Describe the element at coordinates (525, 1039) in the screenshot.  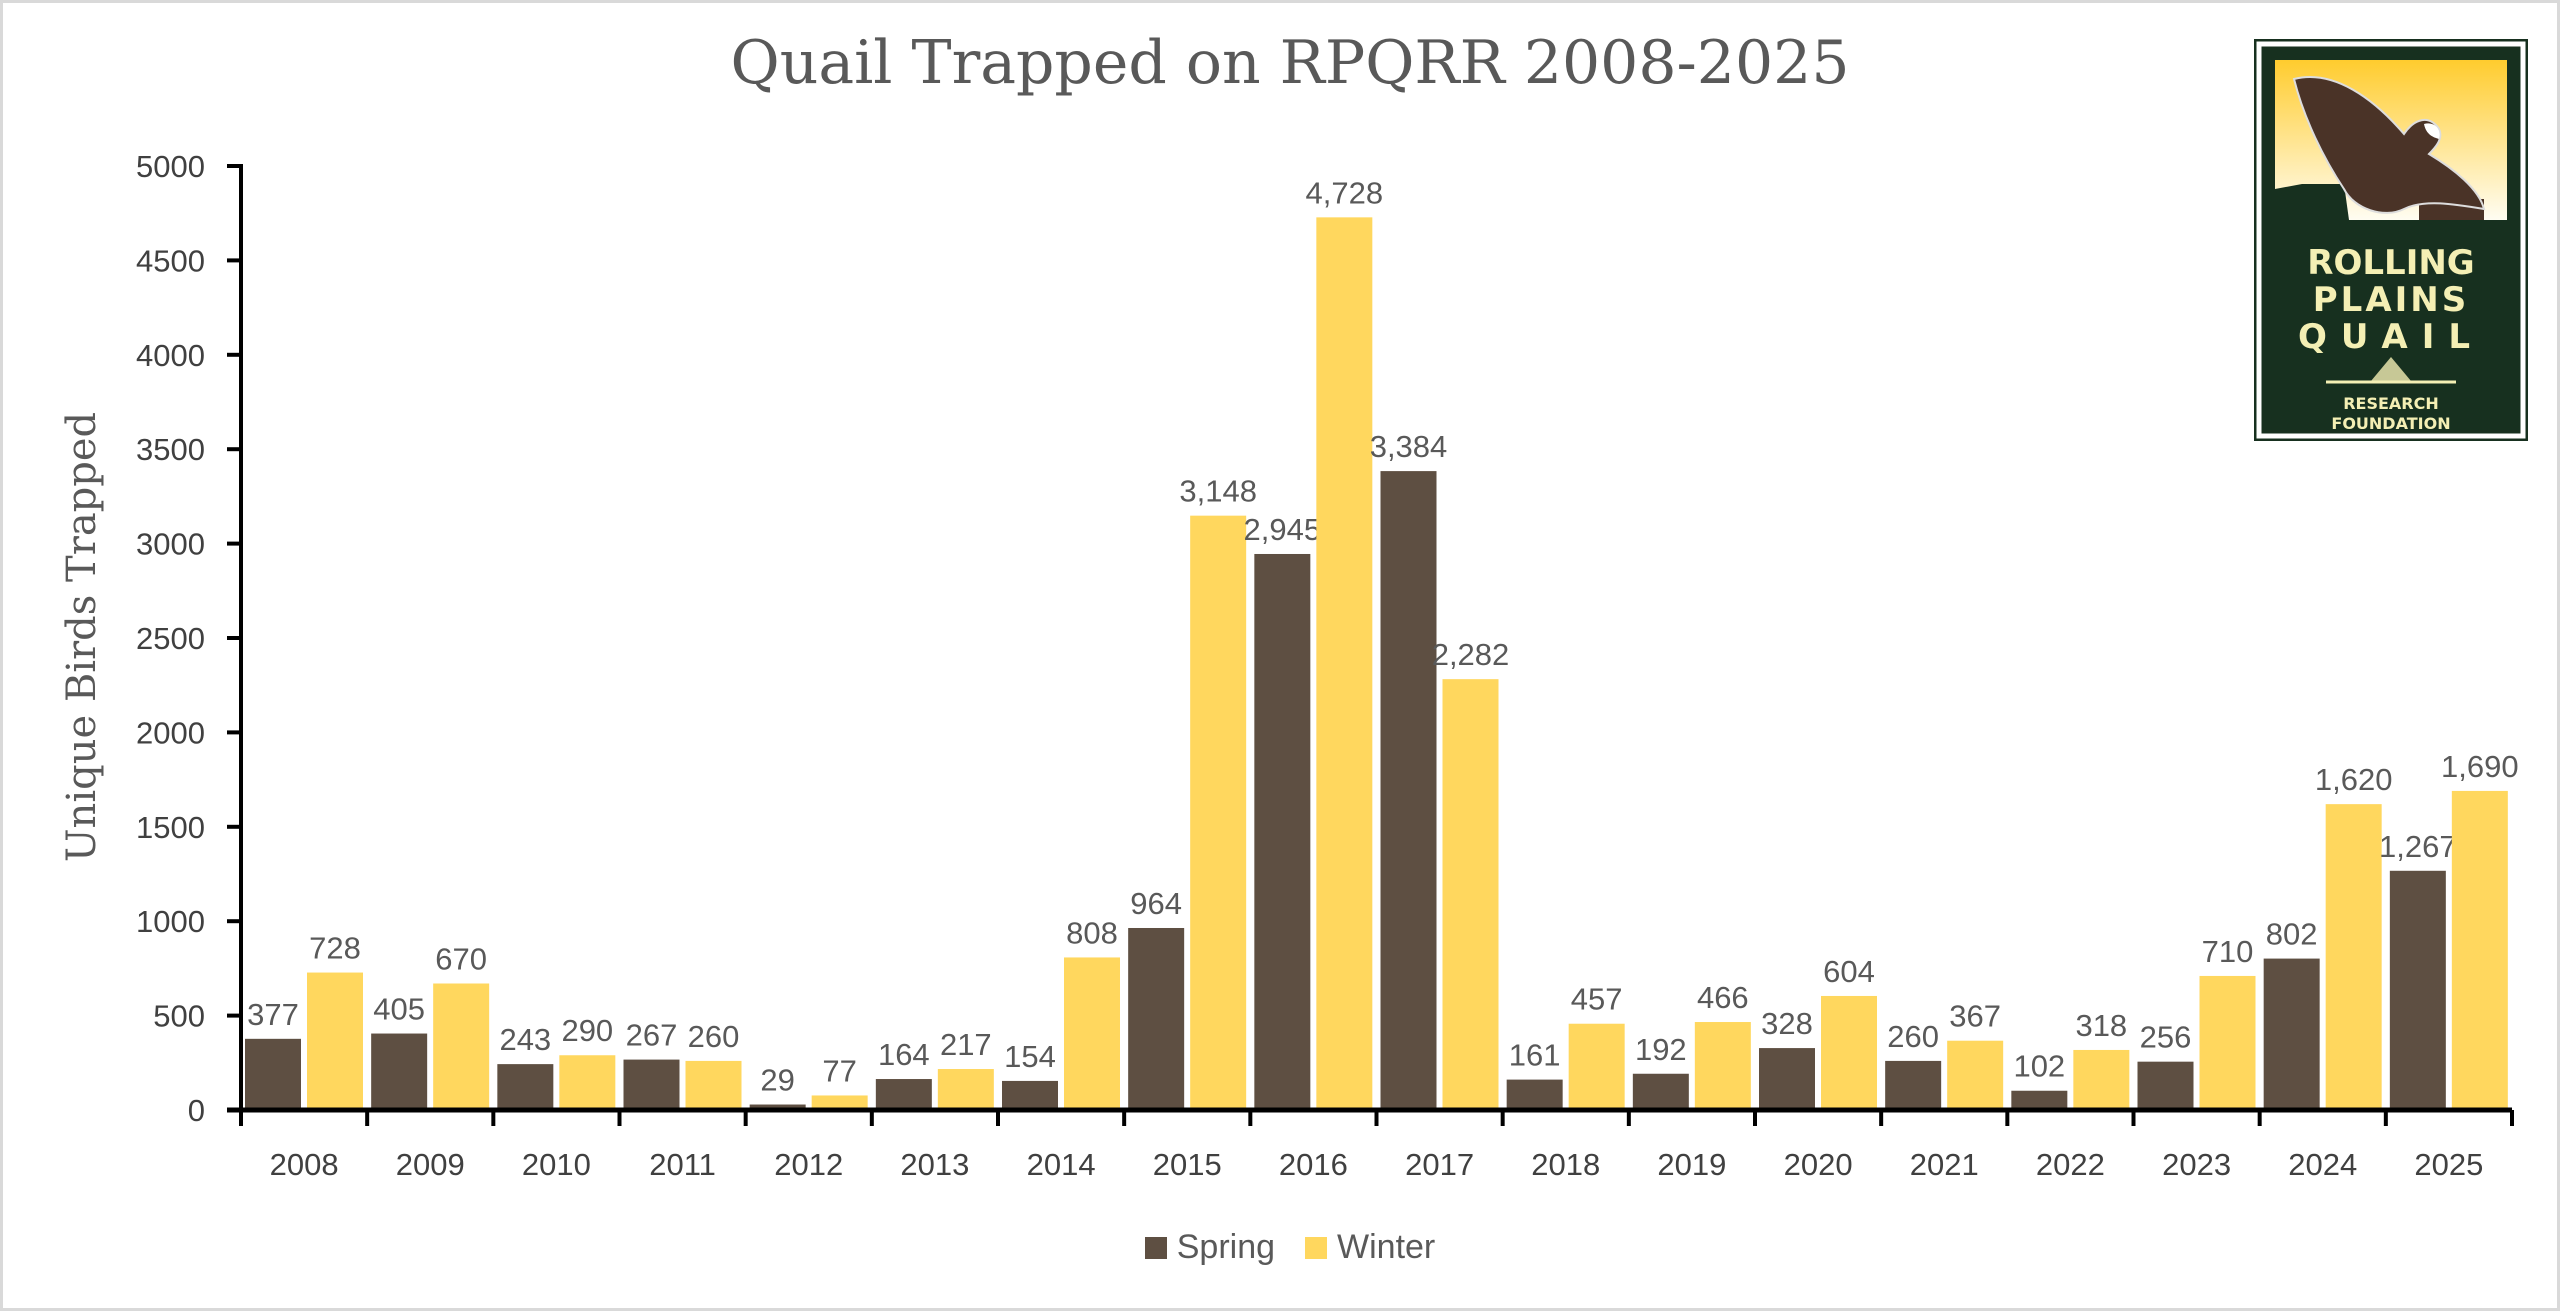
I see `data-label: 243` at that location.